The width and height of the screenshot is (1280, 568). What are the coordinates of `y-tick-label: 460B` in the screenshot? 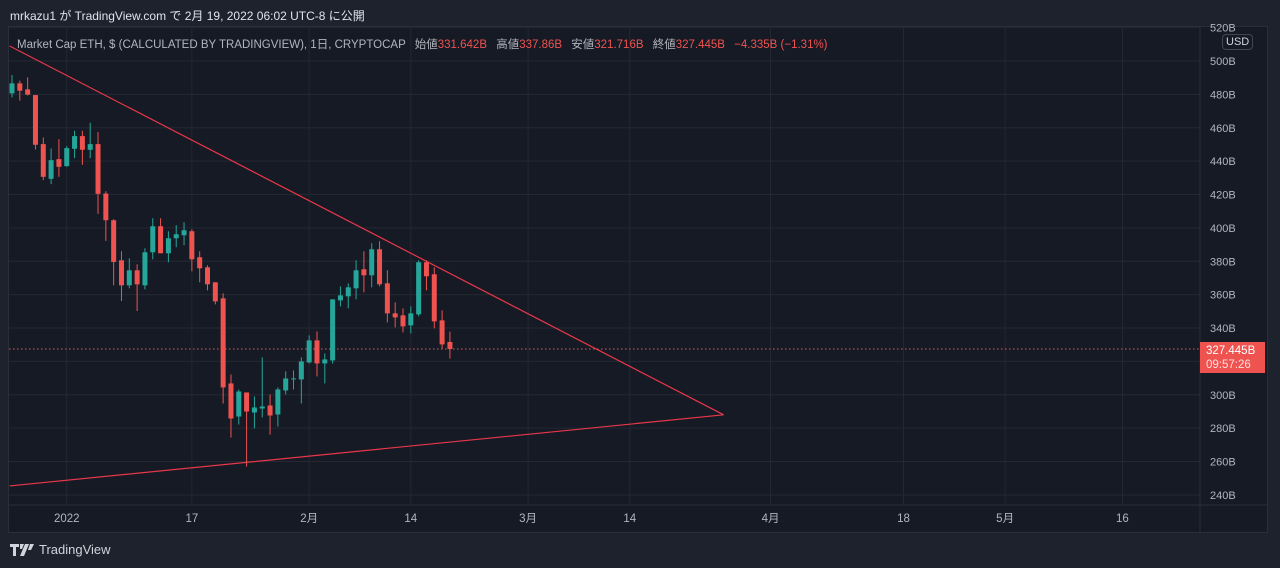 It's located at (1223, 129).